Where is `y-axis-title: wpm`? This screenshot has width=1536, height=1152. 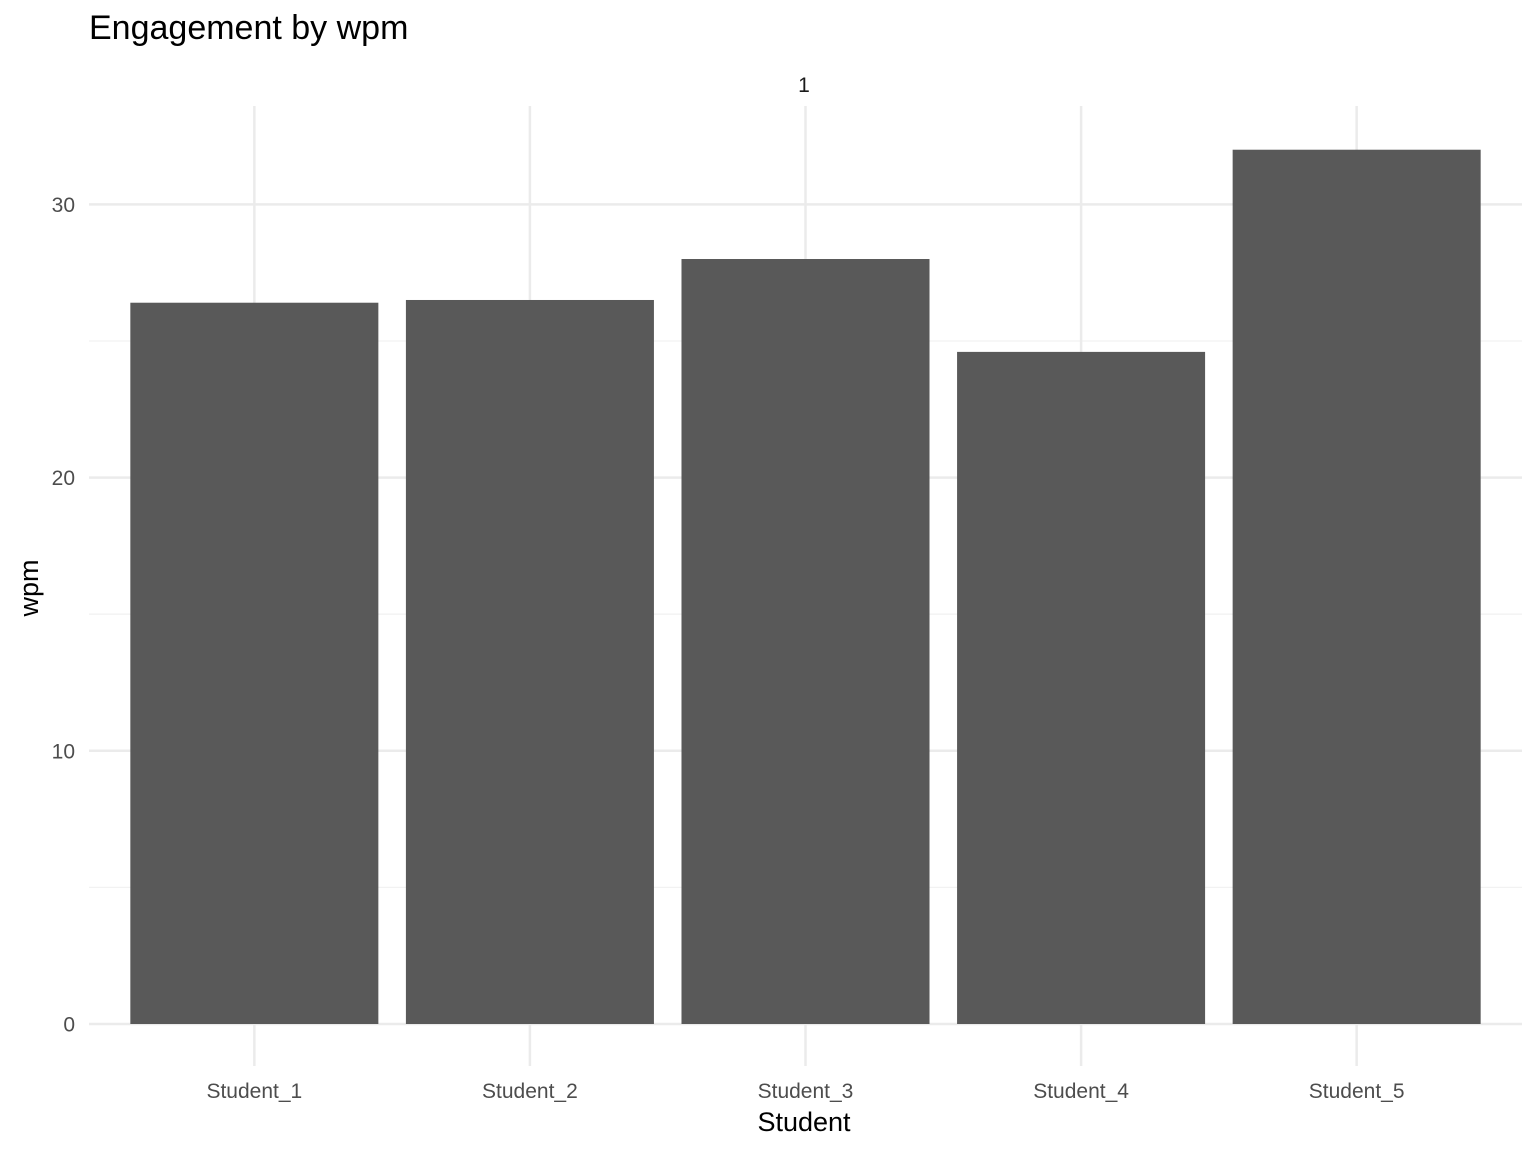
y-axis-title: wpm is located at coordinates (29, 588).